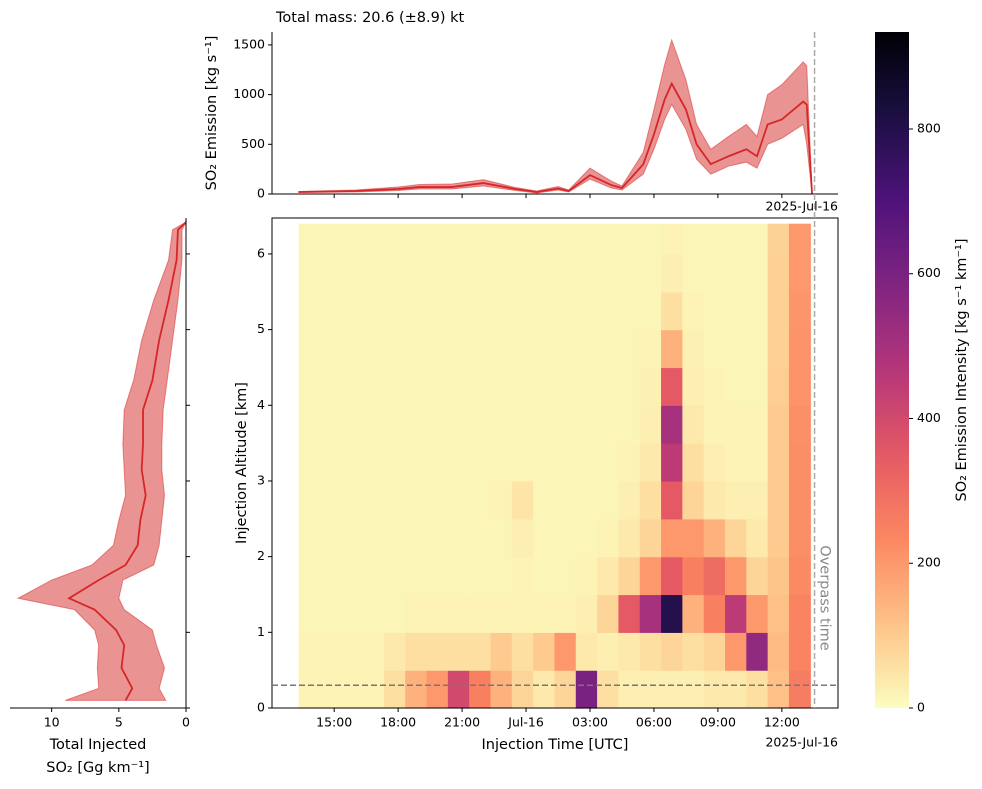  I want to click on colorbar-tick-label: 0, so click(921, 707).